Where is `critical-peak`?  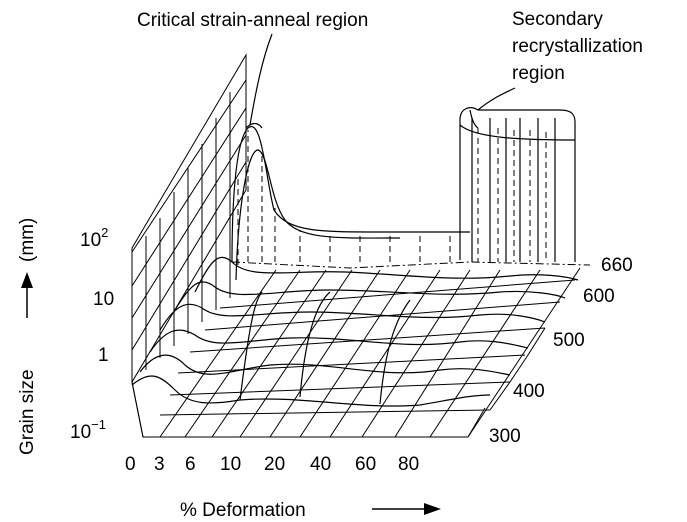 critical-peak is located at coordinates (350, 201).